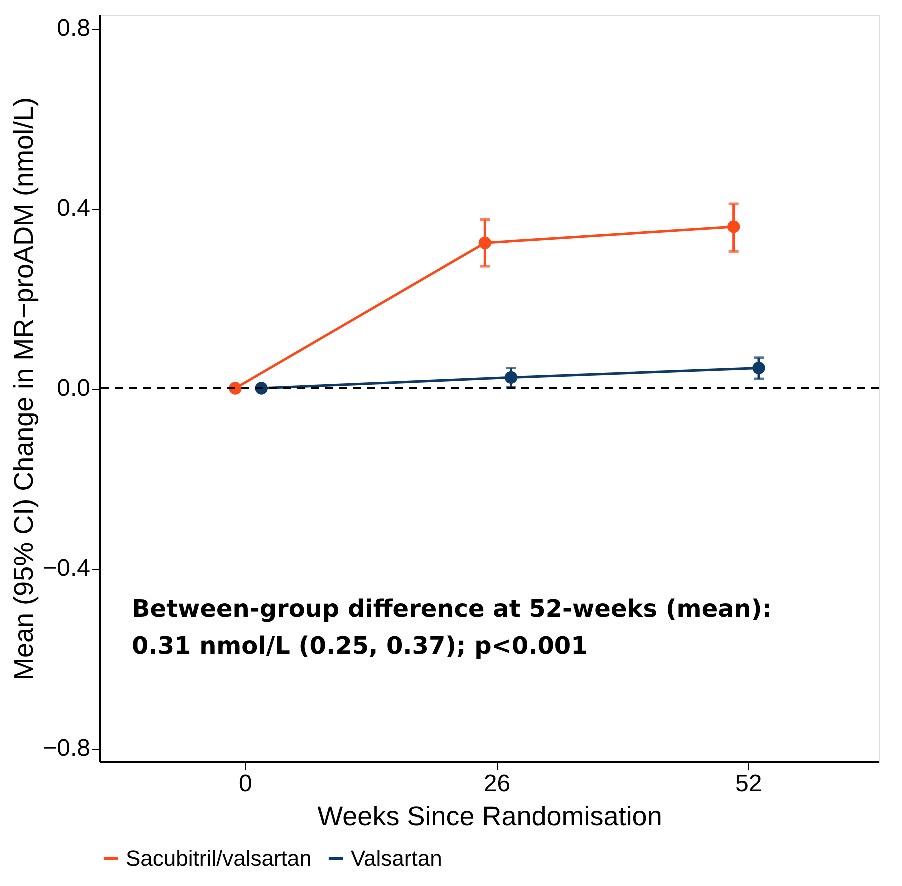 The height and width of the screenshot is (886, 902). I want to click on annotation: Between-group difference at 52-weeks (mean):, so click(452, 609).